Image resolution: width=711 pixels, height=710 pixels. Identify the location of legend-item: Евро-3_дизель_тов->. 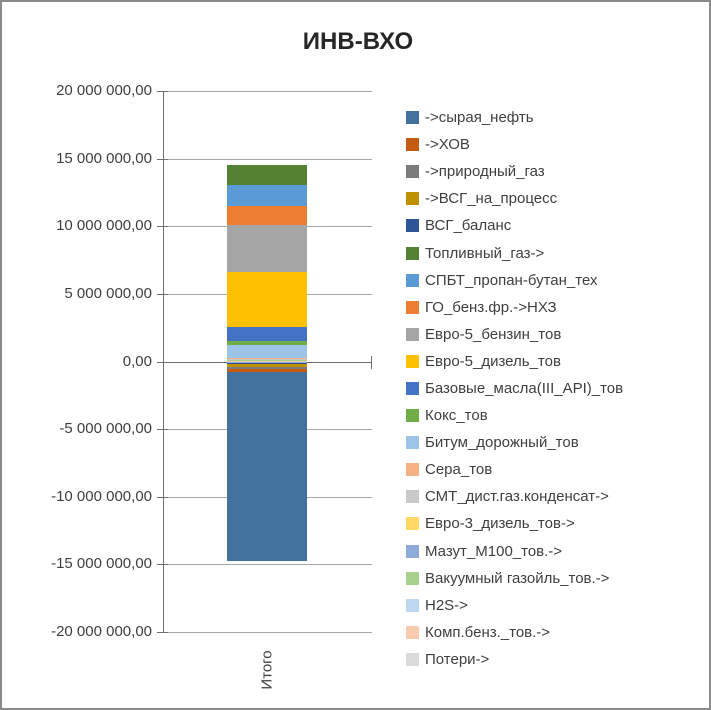
(514, 523).